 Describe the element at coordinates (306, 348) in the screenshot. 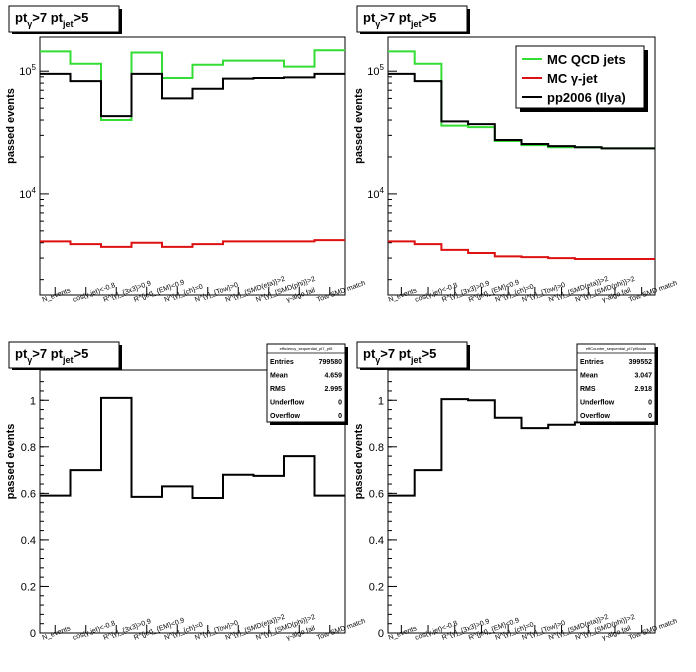

I see `stats-header: efficiency_sequential_pt7_pt5` at that location.